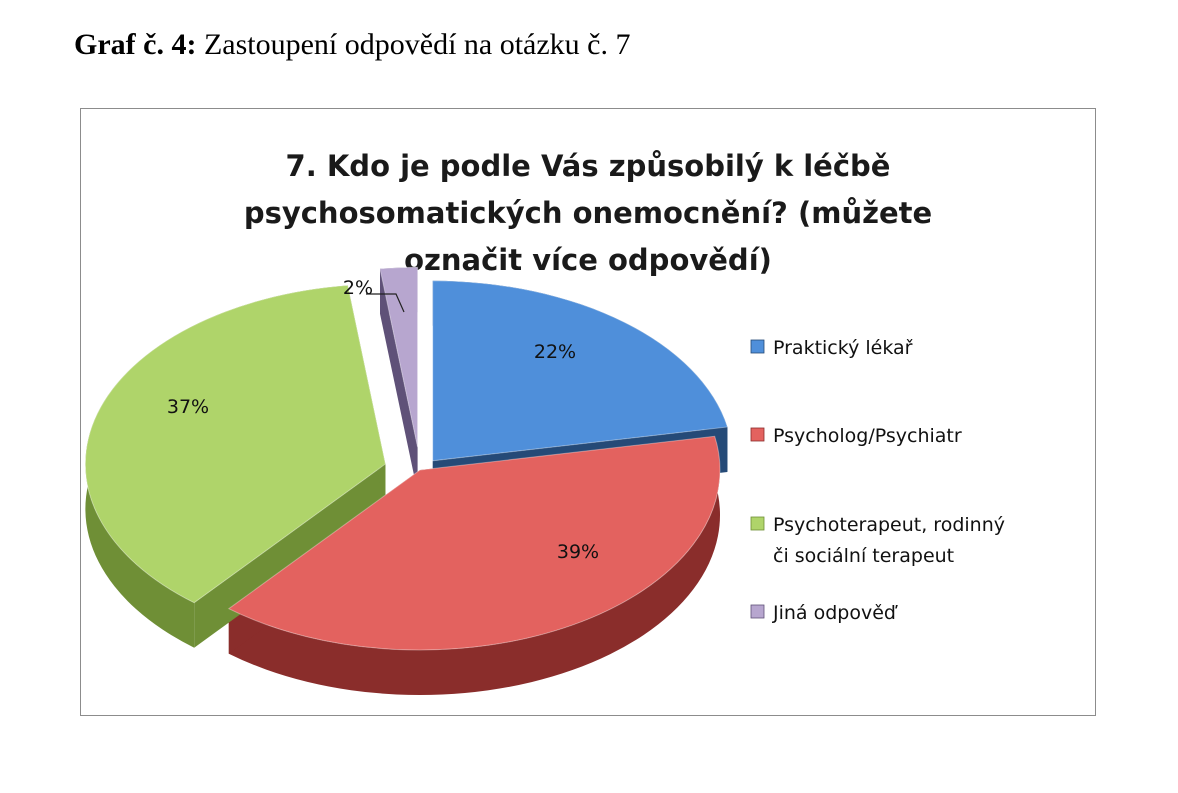 This screenshot has width=1178, height=793. Describe the element at coordinates (889, 525) in the screenshot. I see `legend-label: Psychoterapeut, rodinný` at that location.